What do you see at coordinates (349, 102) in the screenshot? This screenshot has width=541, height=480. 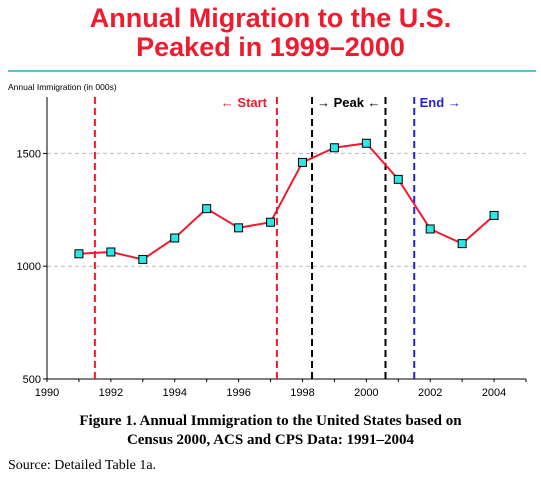 I see `annotation-peak: → Peak ←` at bounding box center [349, 102].